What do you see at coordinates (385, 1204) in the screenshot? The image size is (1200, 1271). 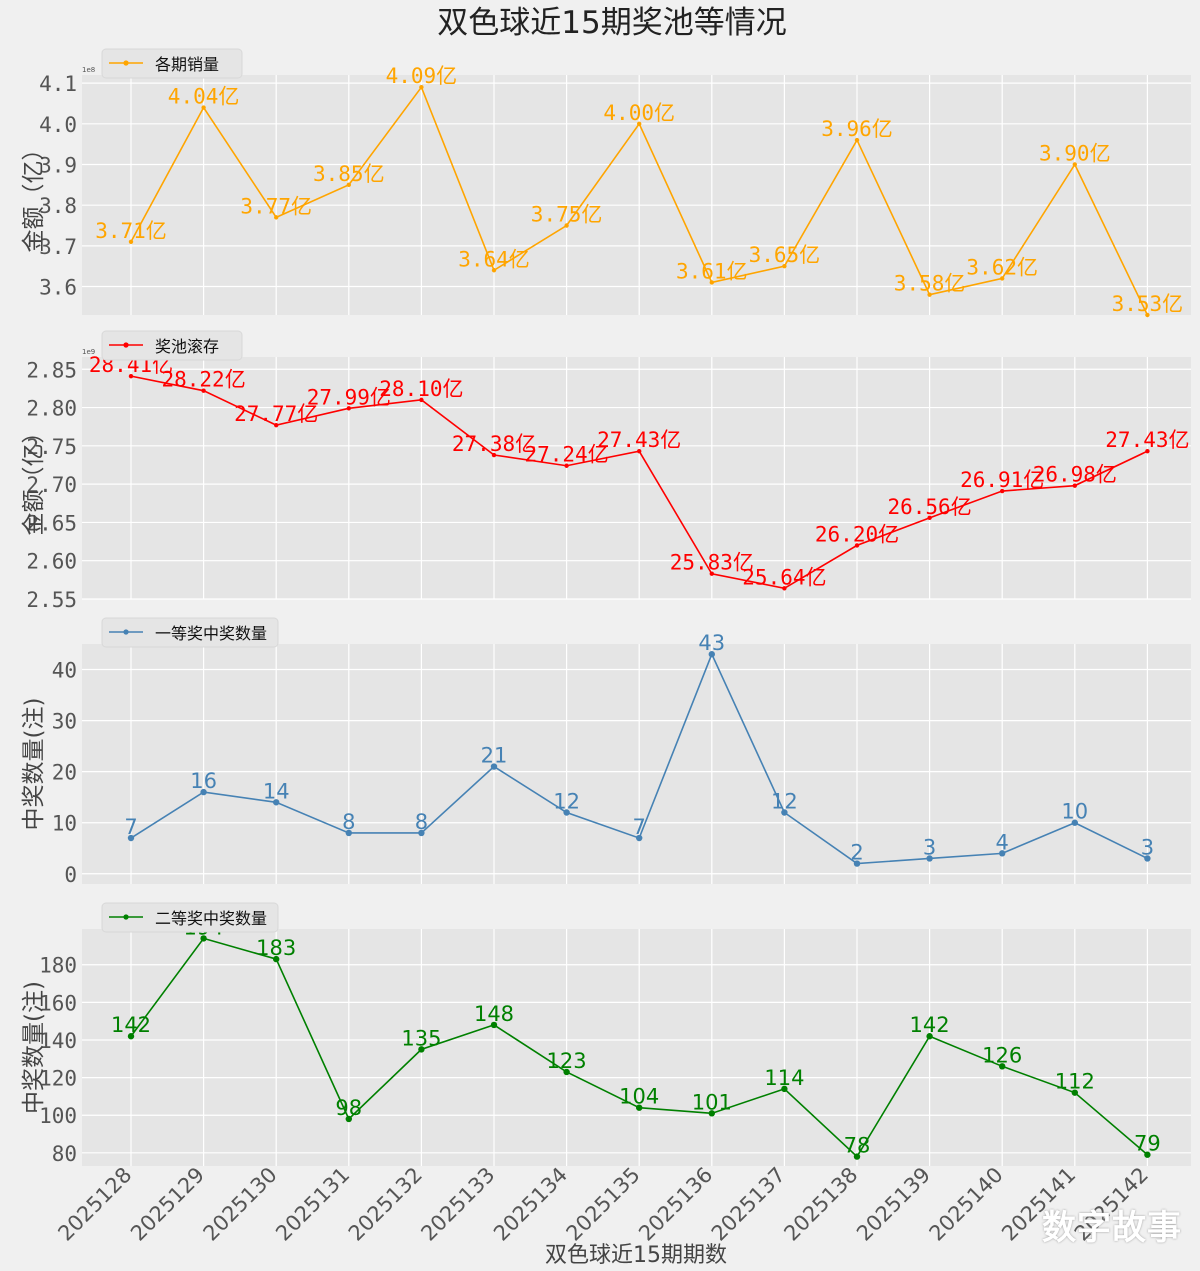 I see `x-tick-label: 2025132` at bounding box center [385, 1204].